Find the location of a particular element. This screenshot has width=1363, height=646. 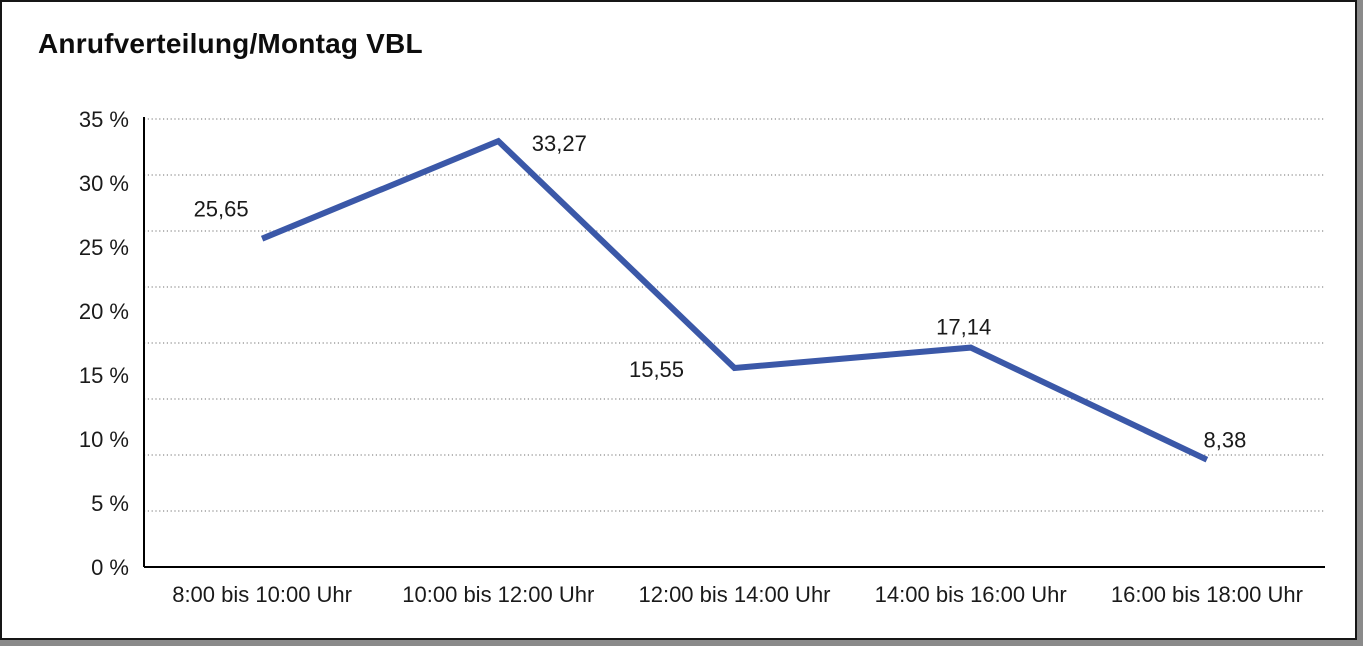

x-category-label: 12:00 bis 14:00 Uhr is located at coordinates (734, 594).